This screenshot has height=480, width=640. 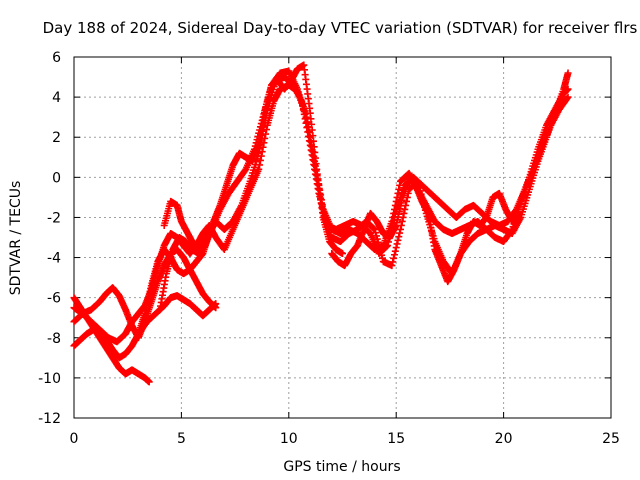 What do you see at coordinates (56, 58) in the screenshot?
I see `y-tick-label: 6` at bounding box center [56, 58].